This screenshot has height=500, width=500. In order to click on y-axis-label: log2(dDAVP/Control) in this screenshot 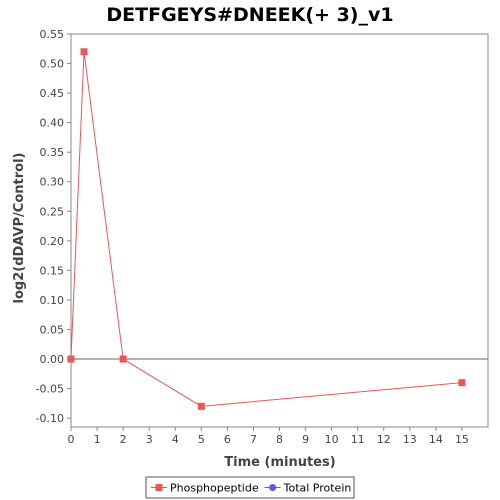, I will do `click(19, 228)`.